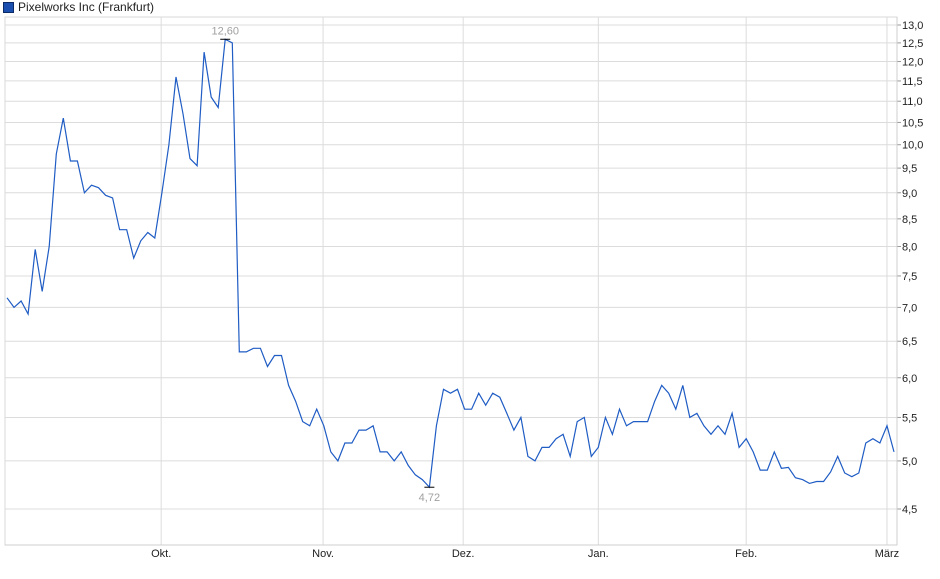  What do you see at coordinates (912, 63) in the screenshot?
I see `y-tick-label: 12,0` at bounding box center [912, 63].